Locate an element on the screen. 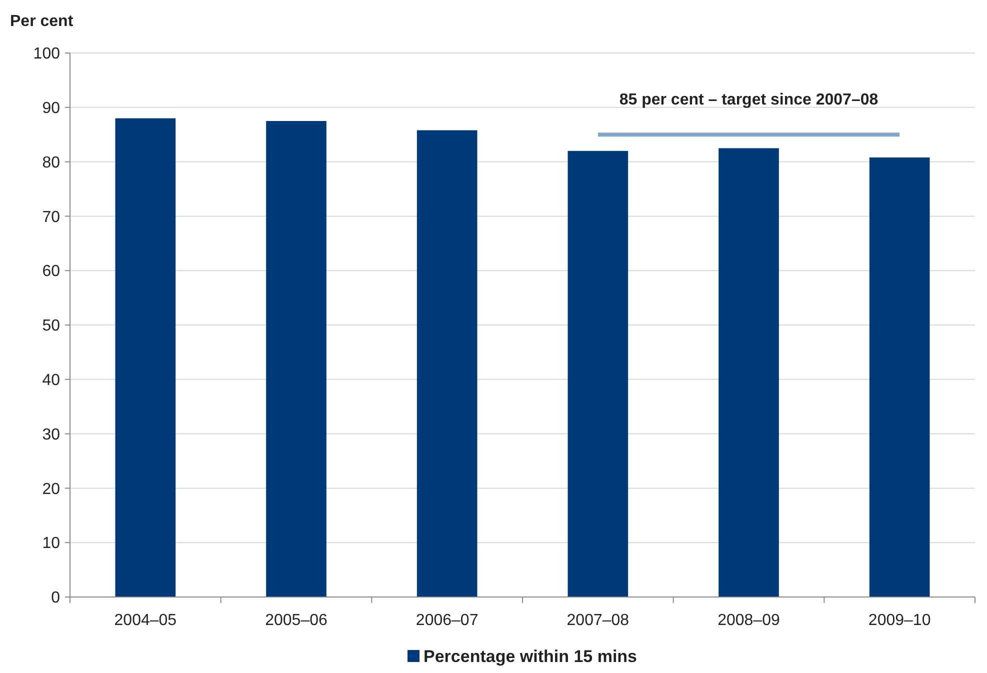 The image size is (987, 673). y-tick-label: 90 is located at coordinates (51, 108).